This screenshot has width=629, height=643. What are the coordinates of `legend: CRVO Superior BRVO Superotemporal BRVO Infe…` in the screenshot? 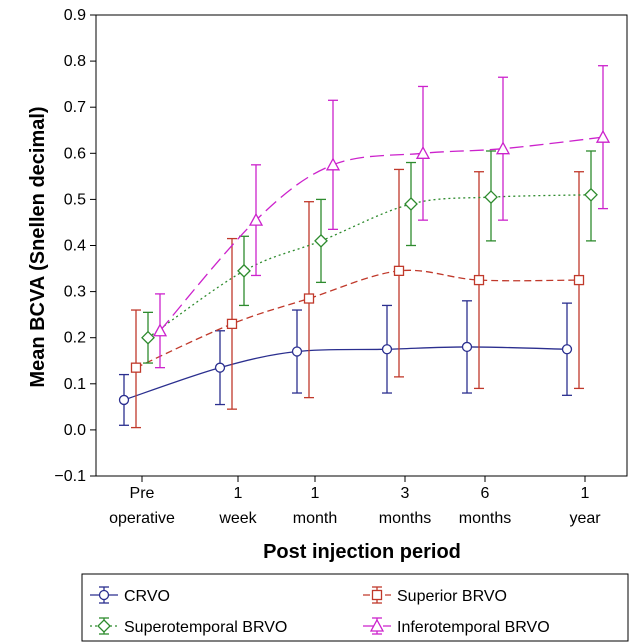 It's located at (355, 607).